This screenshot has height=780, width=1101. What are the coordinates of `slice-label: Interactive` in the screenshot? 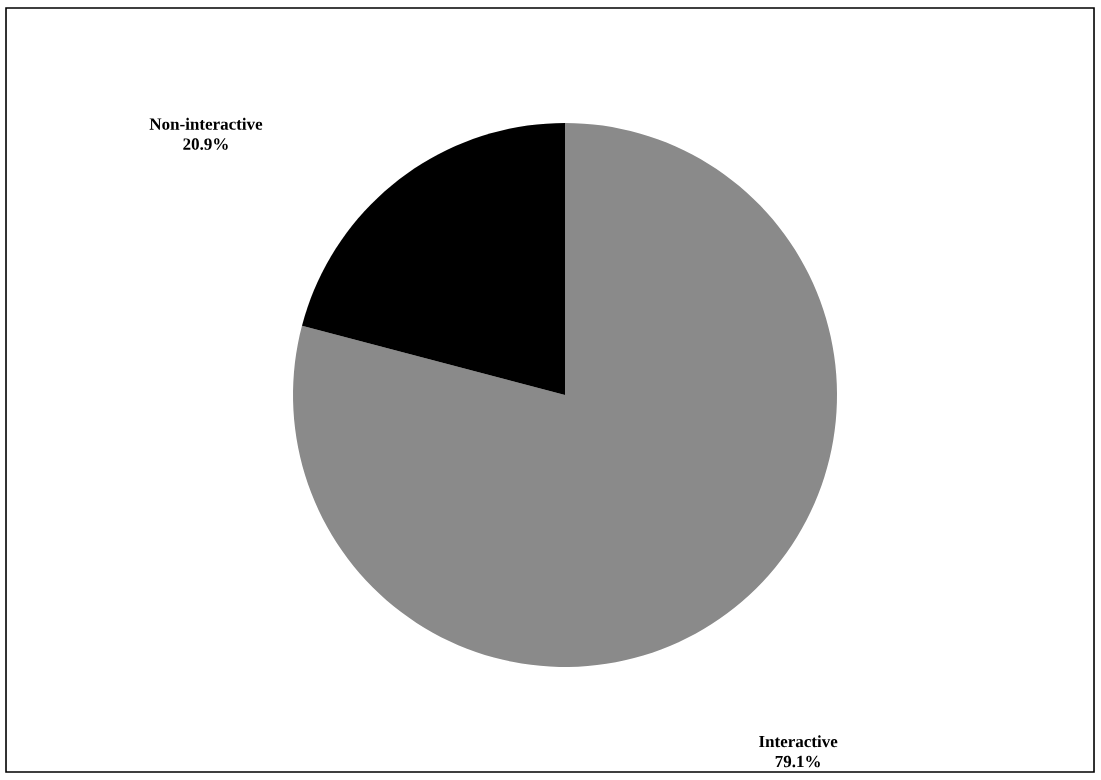 It's located at (798, 741).